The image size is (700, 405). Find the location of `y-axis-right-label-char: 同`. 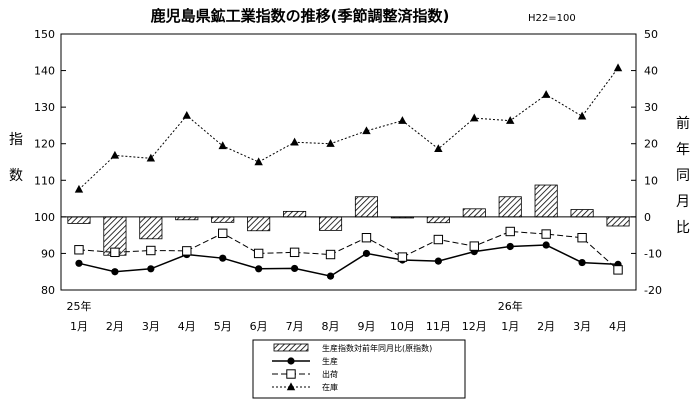

y-axis-right-label-char: 同 is located at coordinates (683, 176).